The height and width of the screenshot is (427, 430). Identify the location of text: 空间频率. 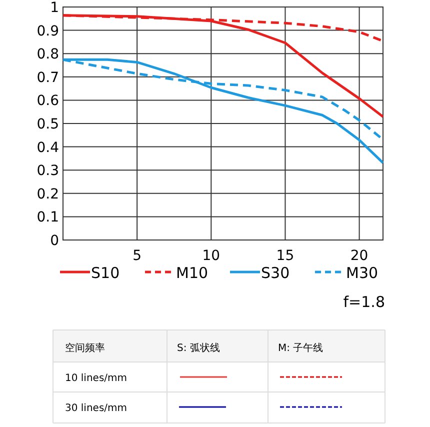
(85, 348).